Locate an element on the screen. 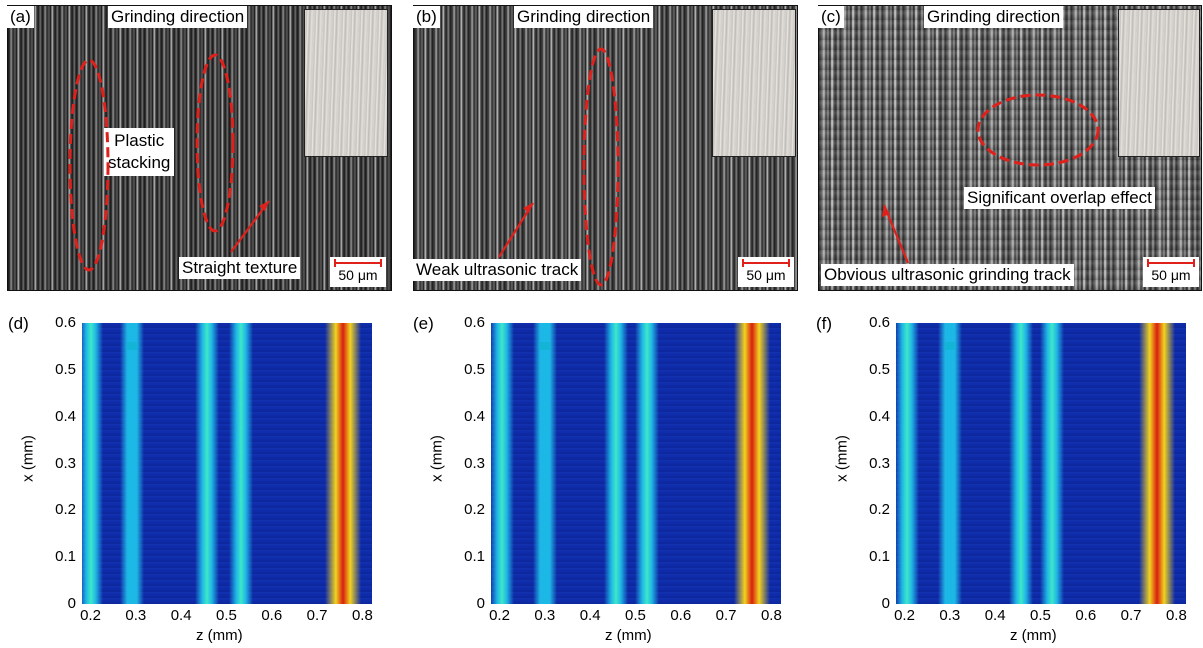 The image size is (1203, 648). x-tick-label-d: 0.2 is located at coordinates (90, 615).